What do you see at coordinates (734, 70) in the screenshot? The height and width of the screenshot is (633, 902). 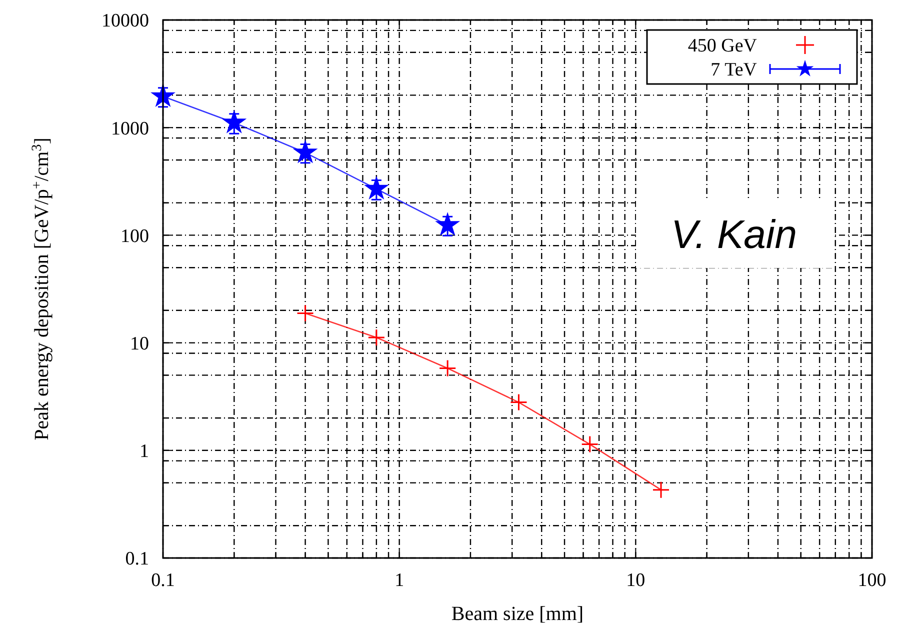 I see `legend-label: 7 TeV` at bounding box center [734, 70].